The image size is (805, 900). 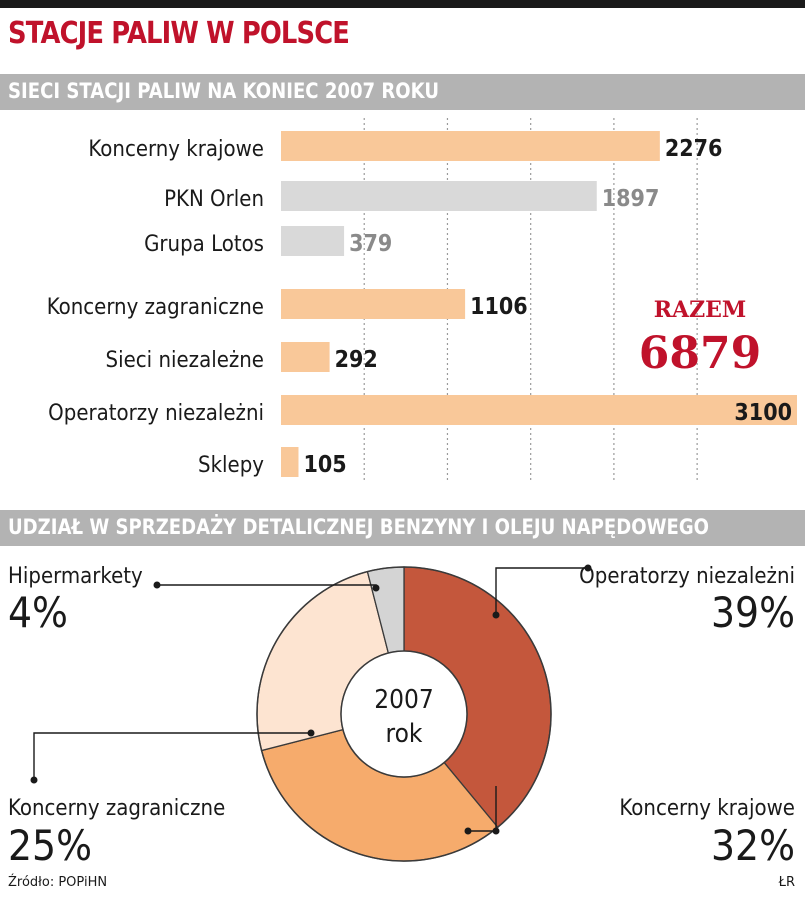 What do you see at coordinates (179, 33) in the screenshot?
I see `page-title: STACJE PALIW W POLSCE` at bounding box center [179, 33].